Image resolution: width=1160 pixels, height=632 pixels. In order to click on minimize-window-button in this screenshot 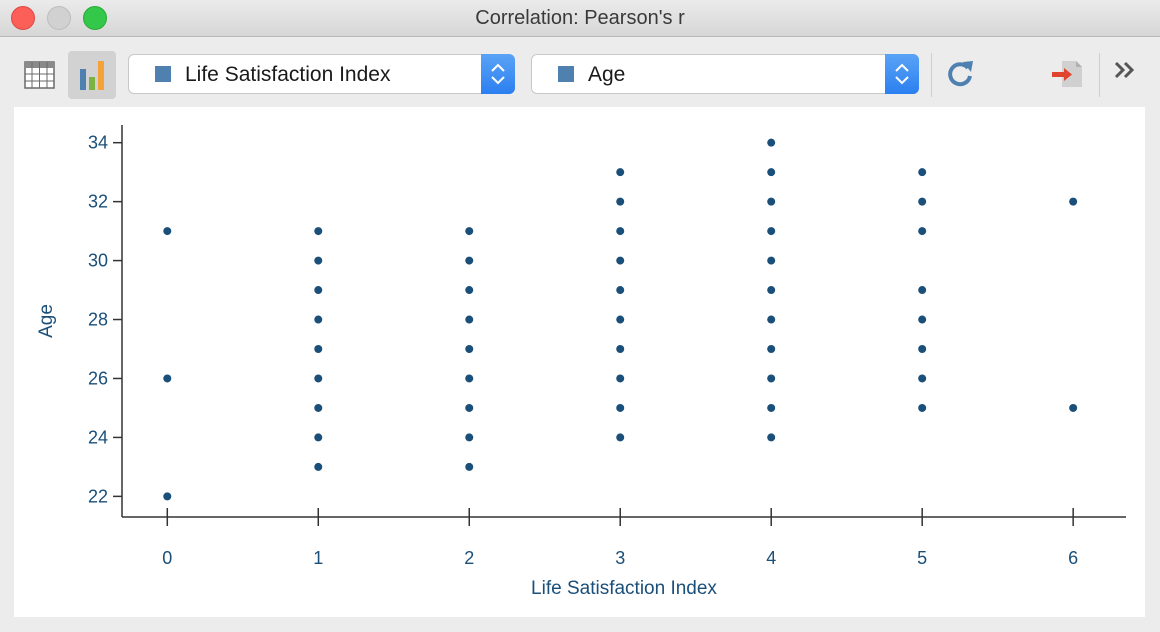, I will do `click(59, 18)`.